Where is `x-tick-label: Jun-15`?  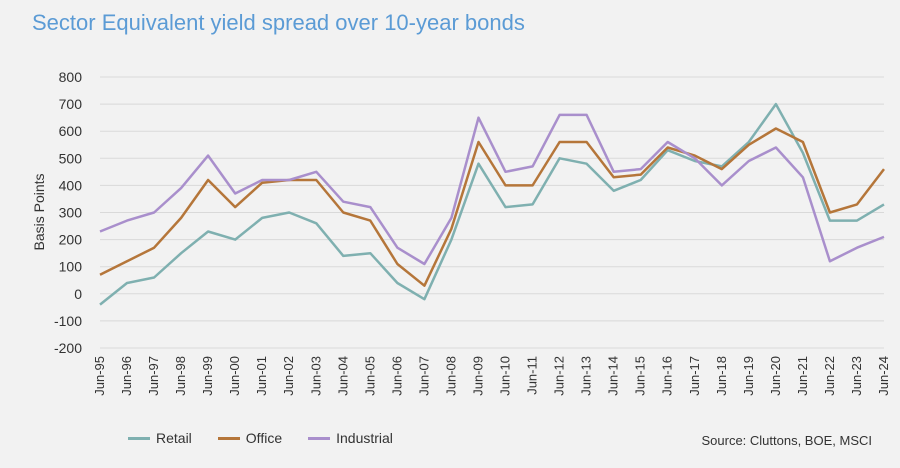
x-tick-label: Jun-15 is located at coordinates (640, 376).